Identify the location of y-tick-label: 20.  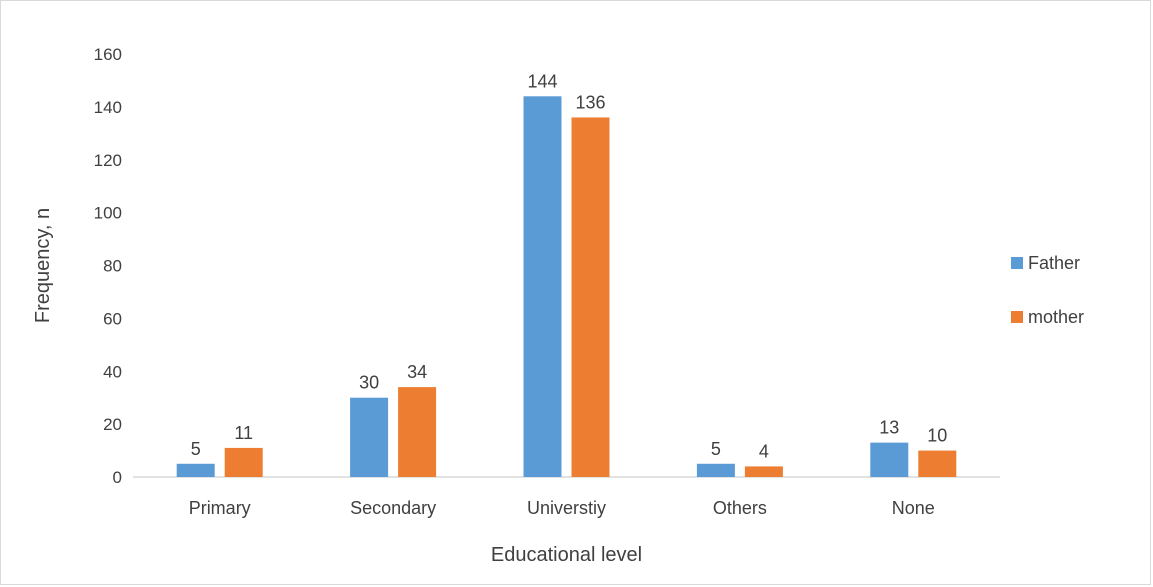
(112, 424).